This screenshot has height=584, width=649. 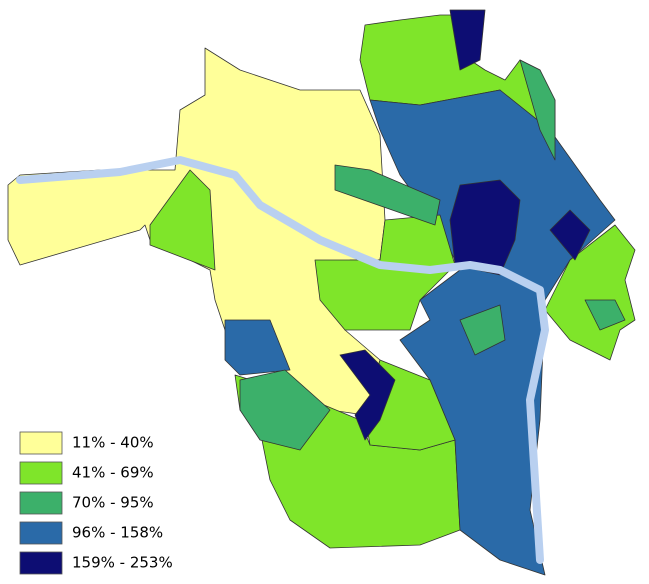 I want to click on legend-label: 41% - 69%, so click(x=113, y=473).